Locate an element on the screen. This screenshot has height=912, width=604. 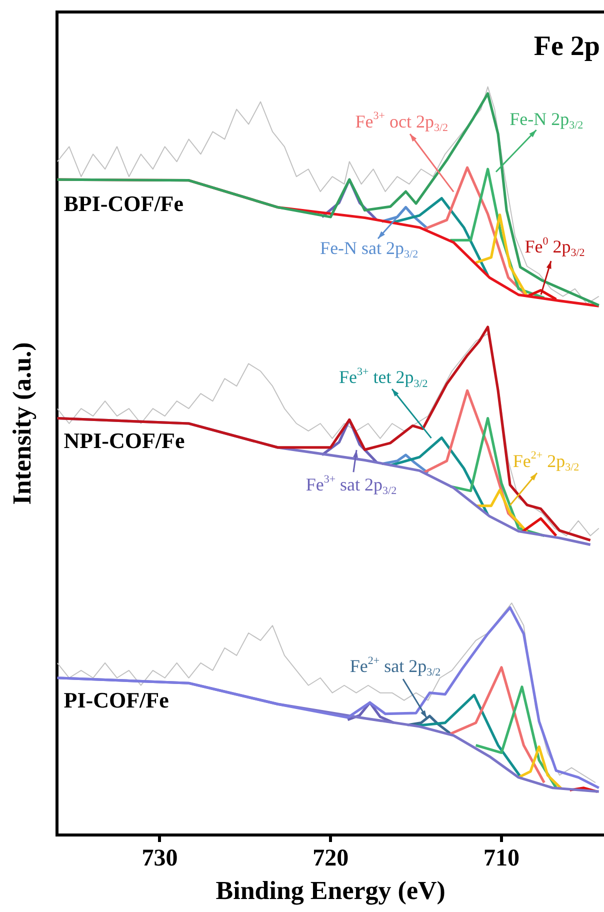
chart-title: Fe 2p is located at coordinates (567, 46).